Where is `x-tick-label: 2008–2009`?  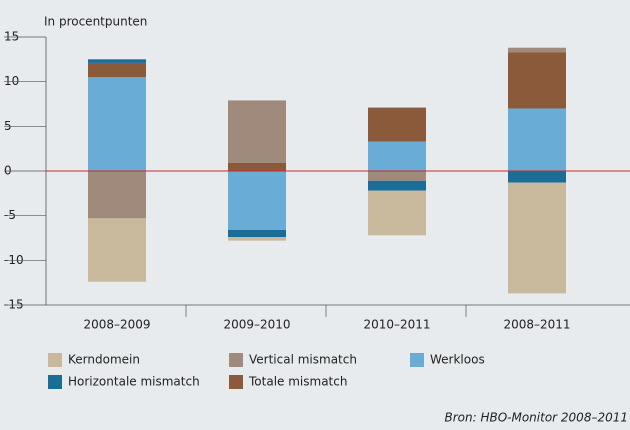
x-tick-label: 2008–2009 is located at coordinates (116, 325).